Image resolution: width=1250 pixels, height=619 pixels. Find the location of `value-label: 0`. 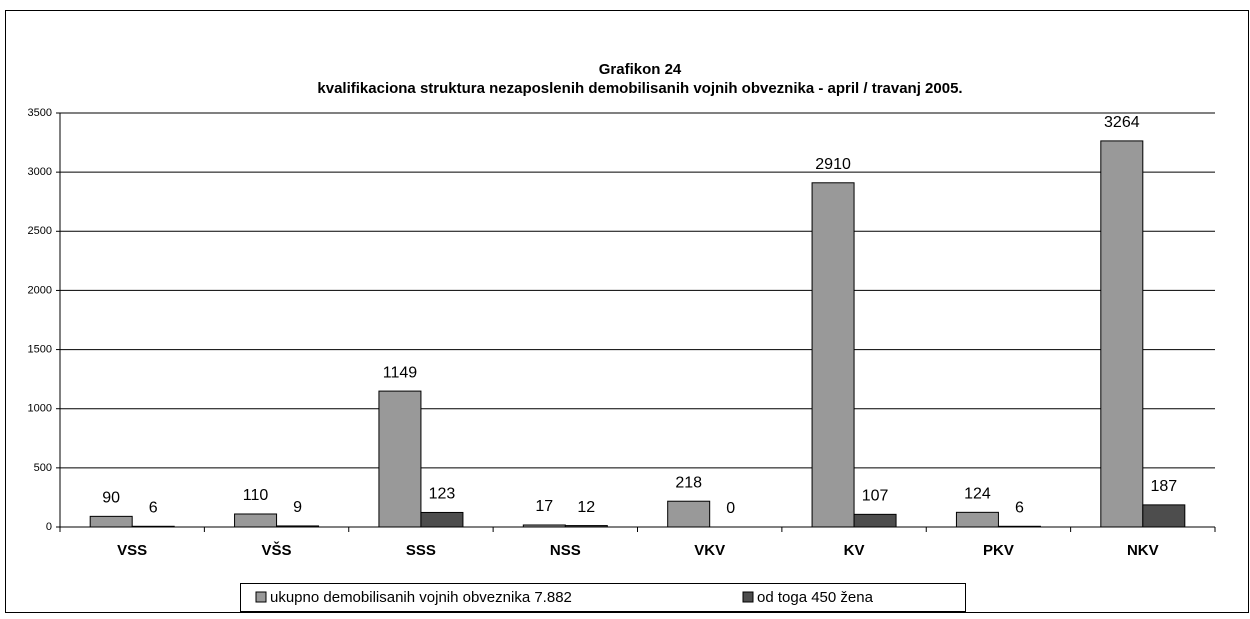

value-label: 0 is located at coordinates (730, 508).